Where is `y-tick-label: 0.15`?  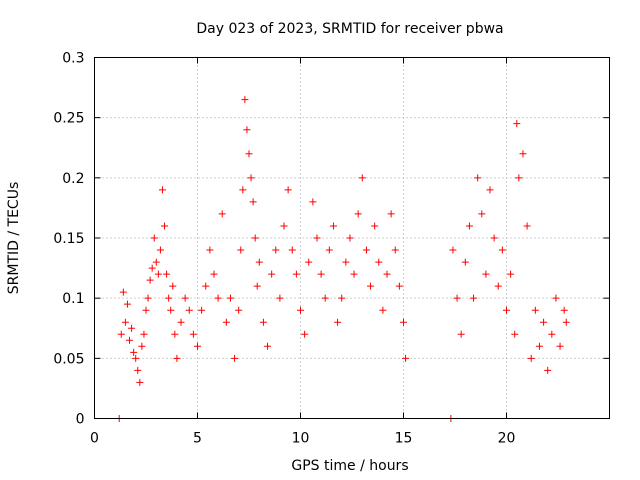 y-tick-label: 0.15 is located at coordinates (68, 239).